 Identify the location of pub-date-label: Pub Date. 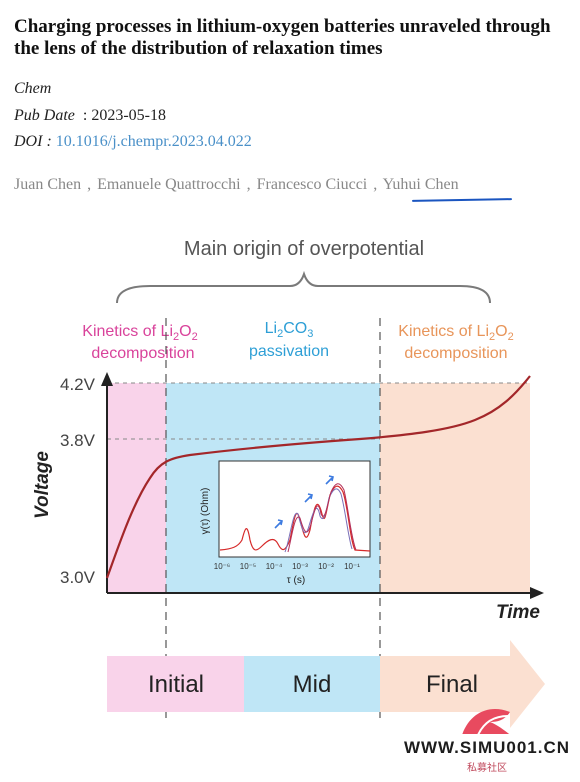
(44, 115).